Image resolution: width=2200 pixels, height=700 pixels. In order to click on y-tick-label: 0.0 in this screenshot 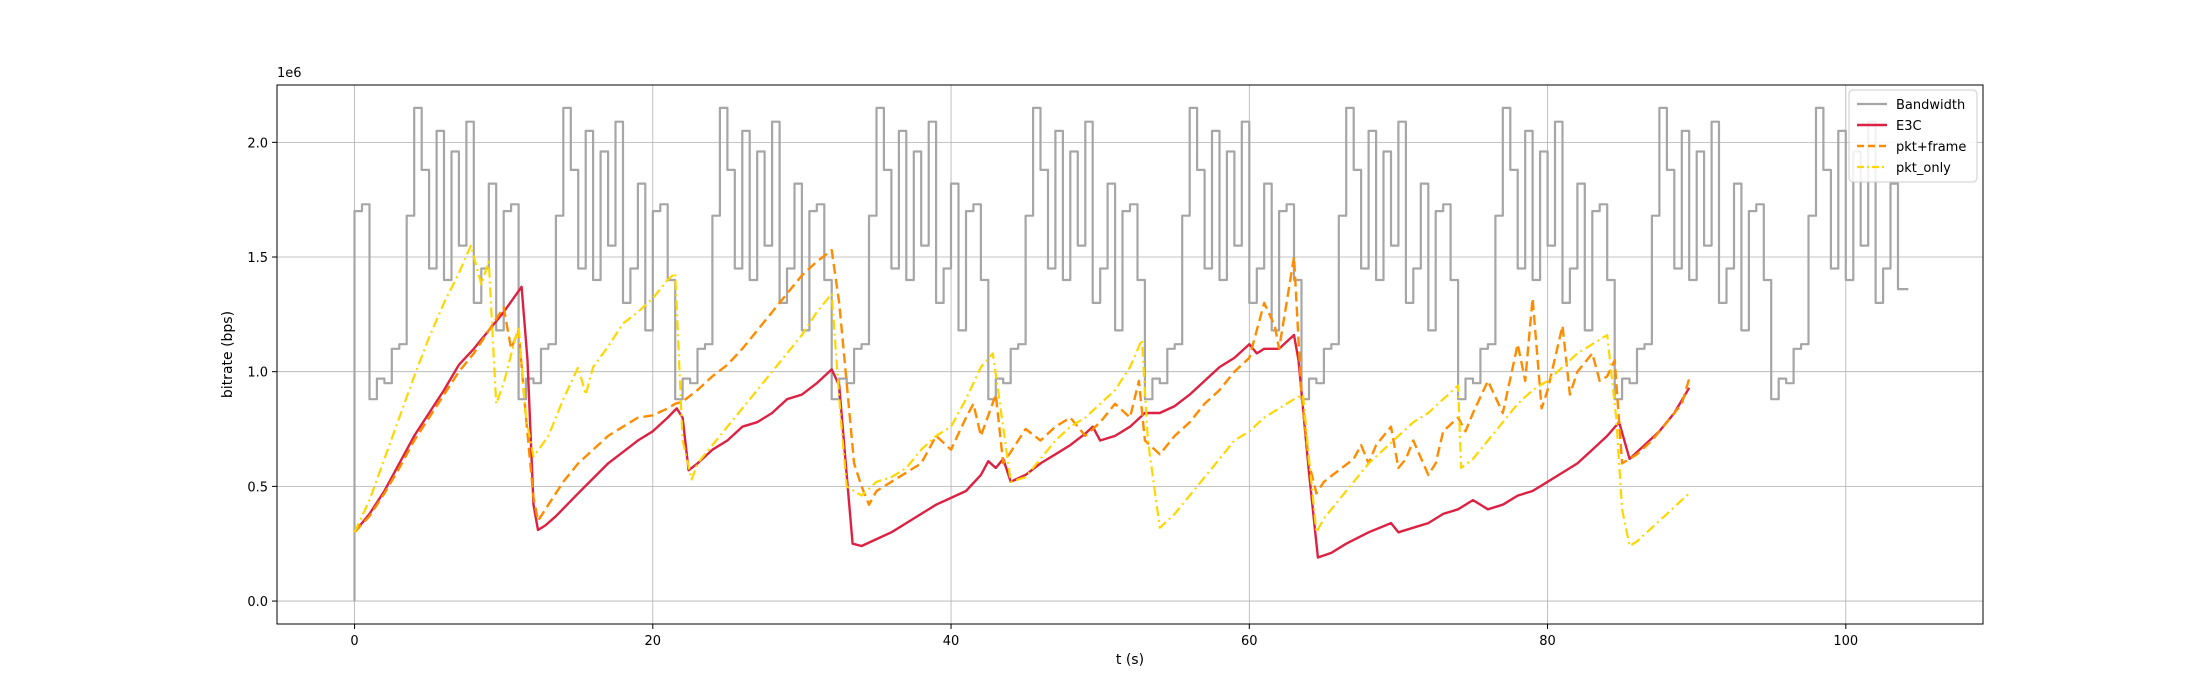, I will do `click(257, 602)`.